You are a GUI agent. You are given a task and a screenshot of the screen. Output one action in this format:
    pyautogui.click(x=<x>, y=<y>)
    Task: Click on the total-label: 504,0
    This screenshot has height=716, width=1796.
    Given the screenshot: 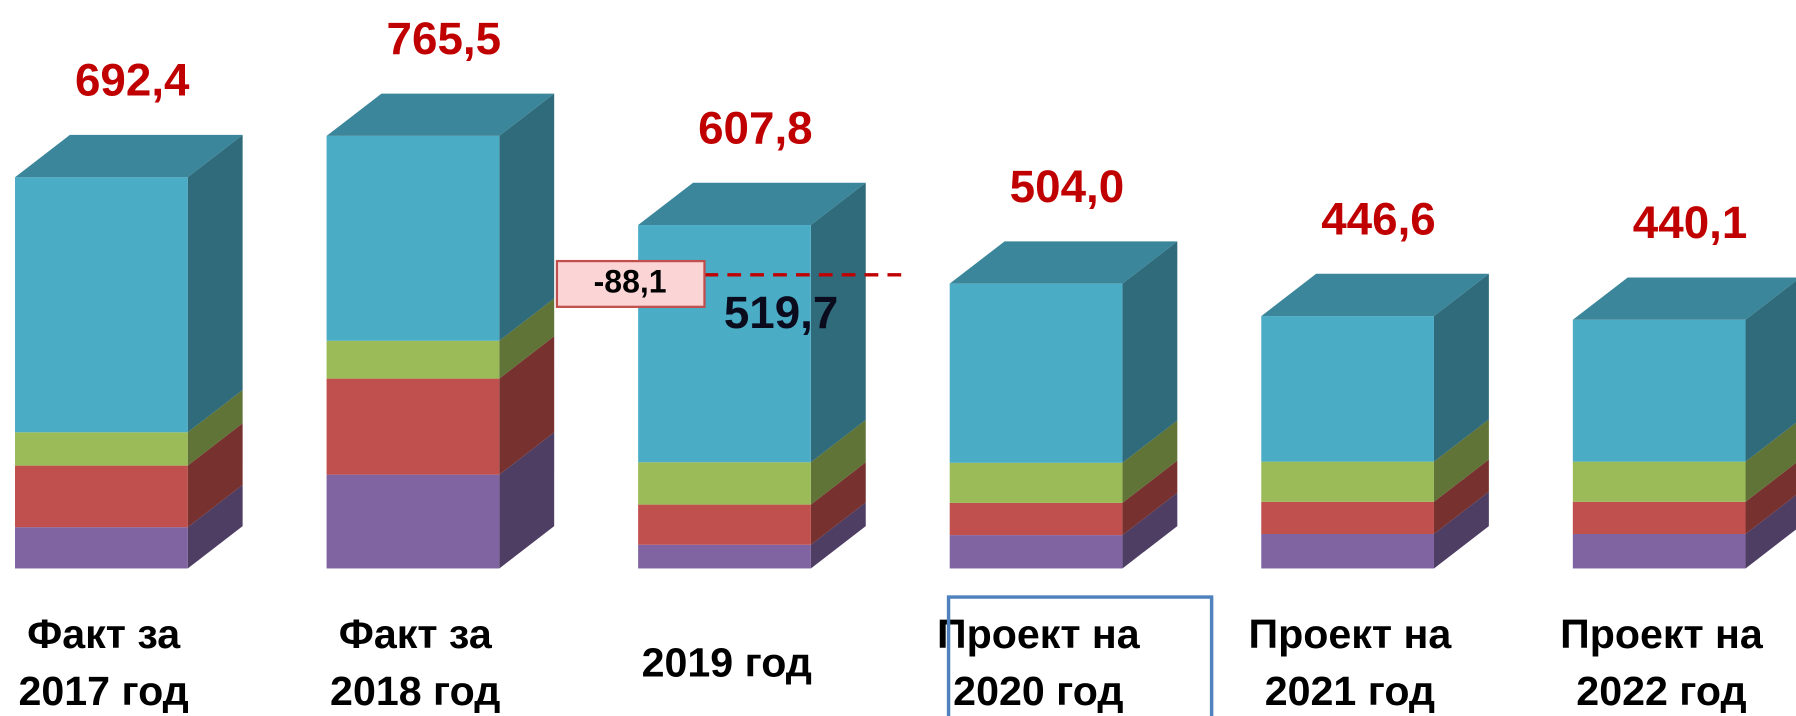 What is the action you would take?
    pyautogui.click(x=1067, y=186)
    